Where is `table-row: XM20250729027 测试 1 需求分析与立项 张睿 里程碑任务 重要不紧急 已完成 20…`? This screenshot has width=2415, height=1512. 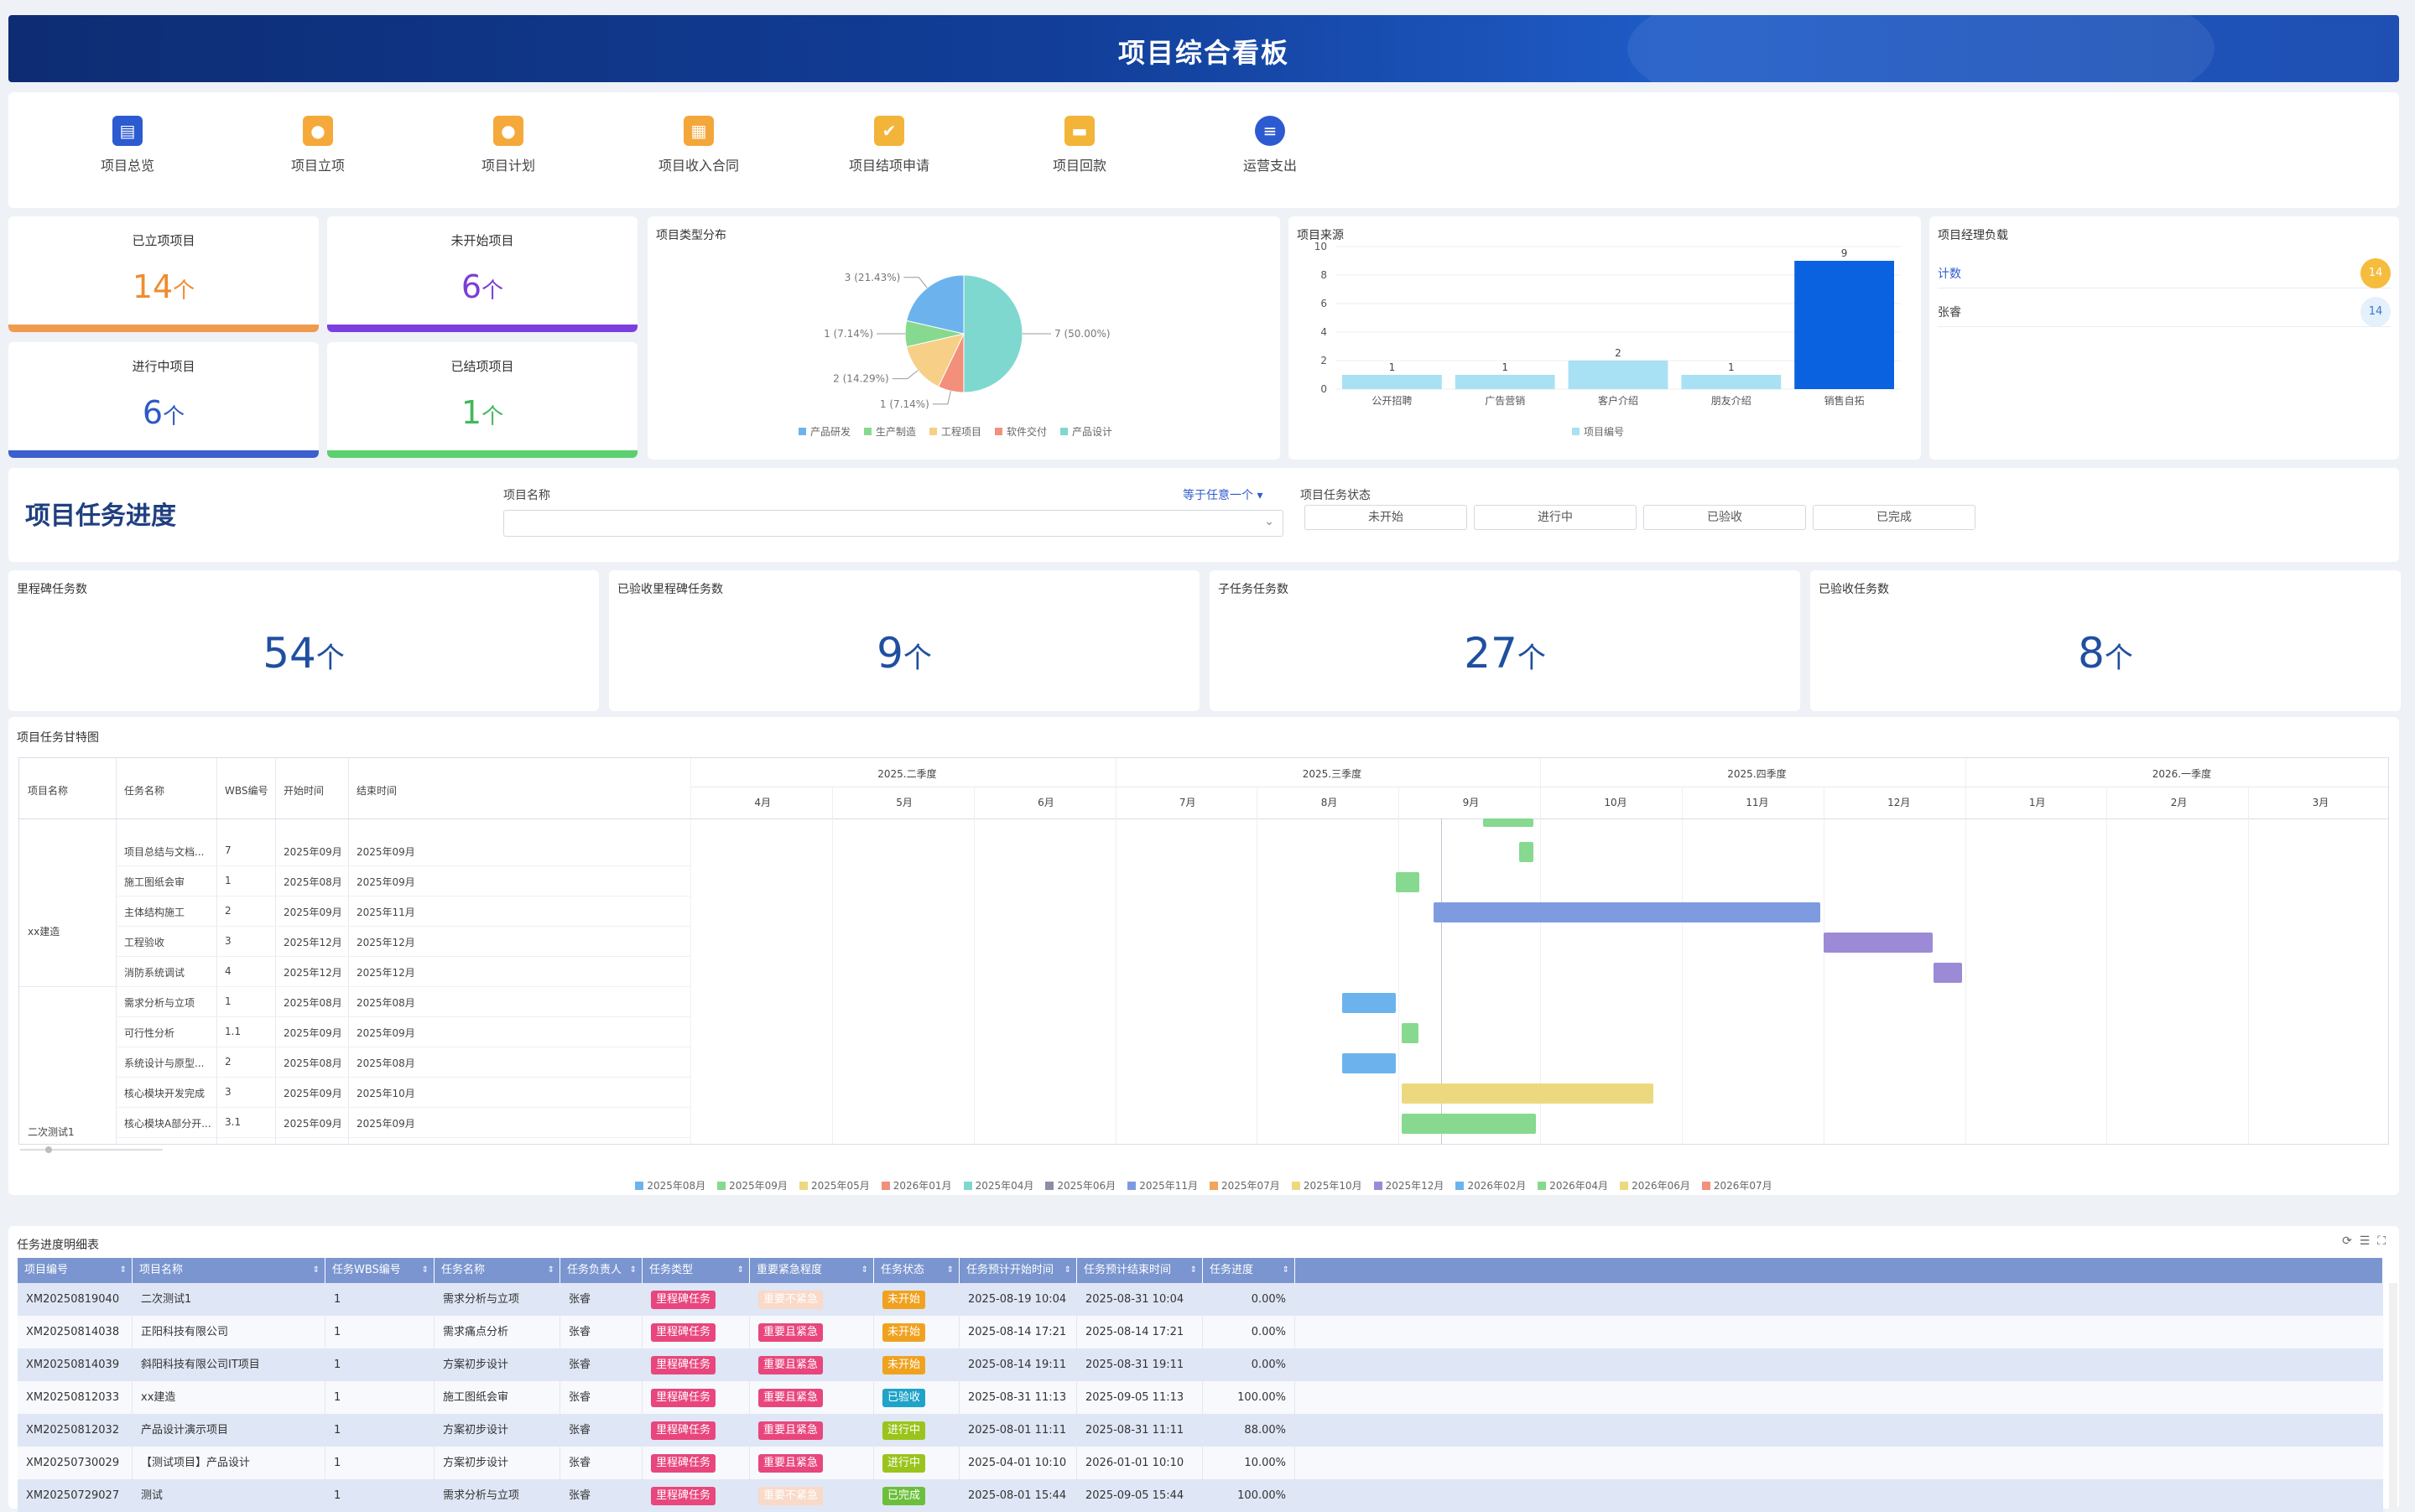 table-row: XM20250729027 测试 1 需求分析与立项 张睿 里程碑任务 重要不紧急 已完成 20… is located at coordinates (1200, 1495).